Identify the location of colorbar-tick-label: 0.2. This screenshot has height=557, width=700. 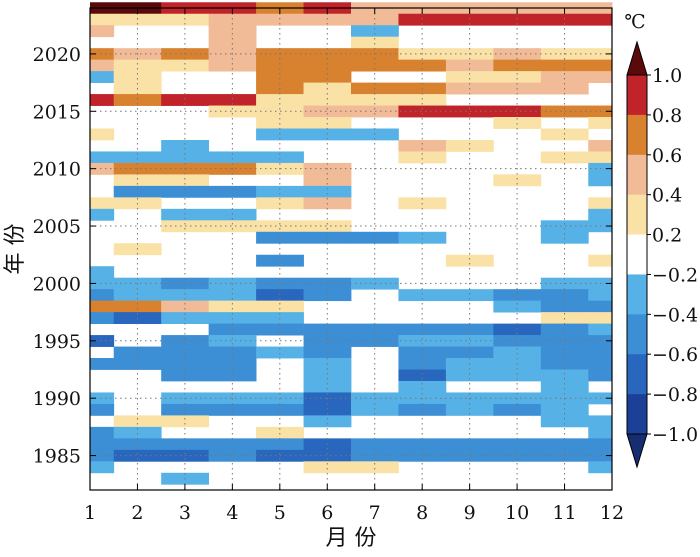
(667, 236).